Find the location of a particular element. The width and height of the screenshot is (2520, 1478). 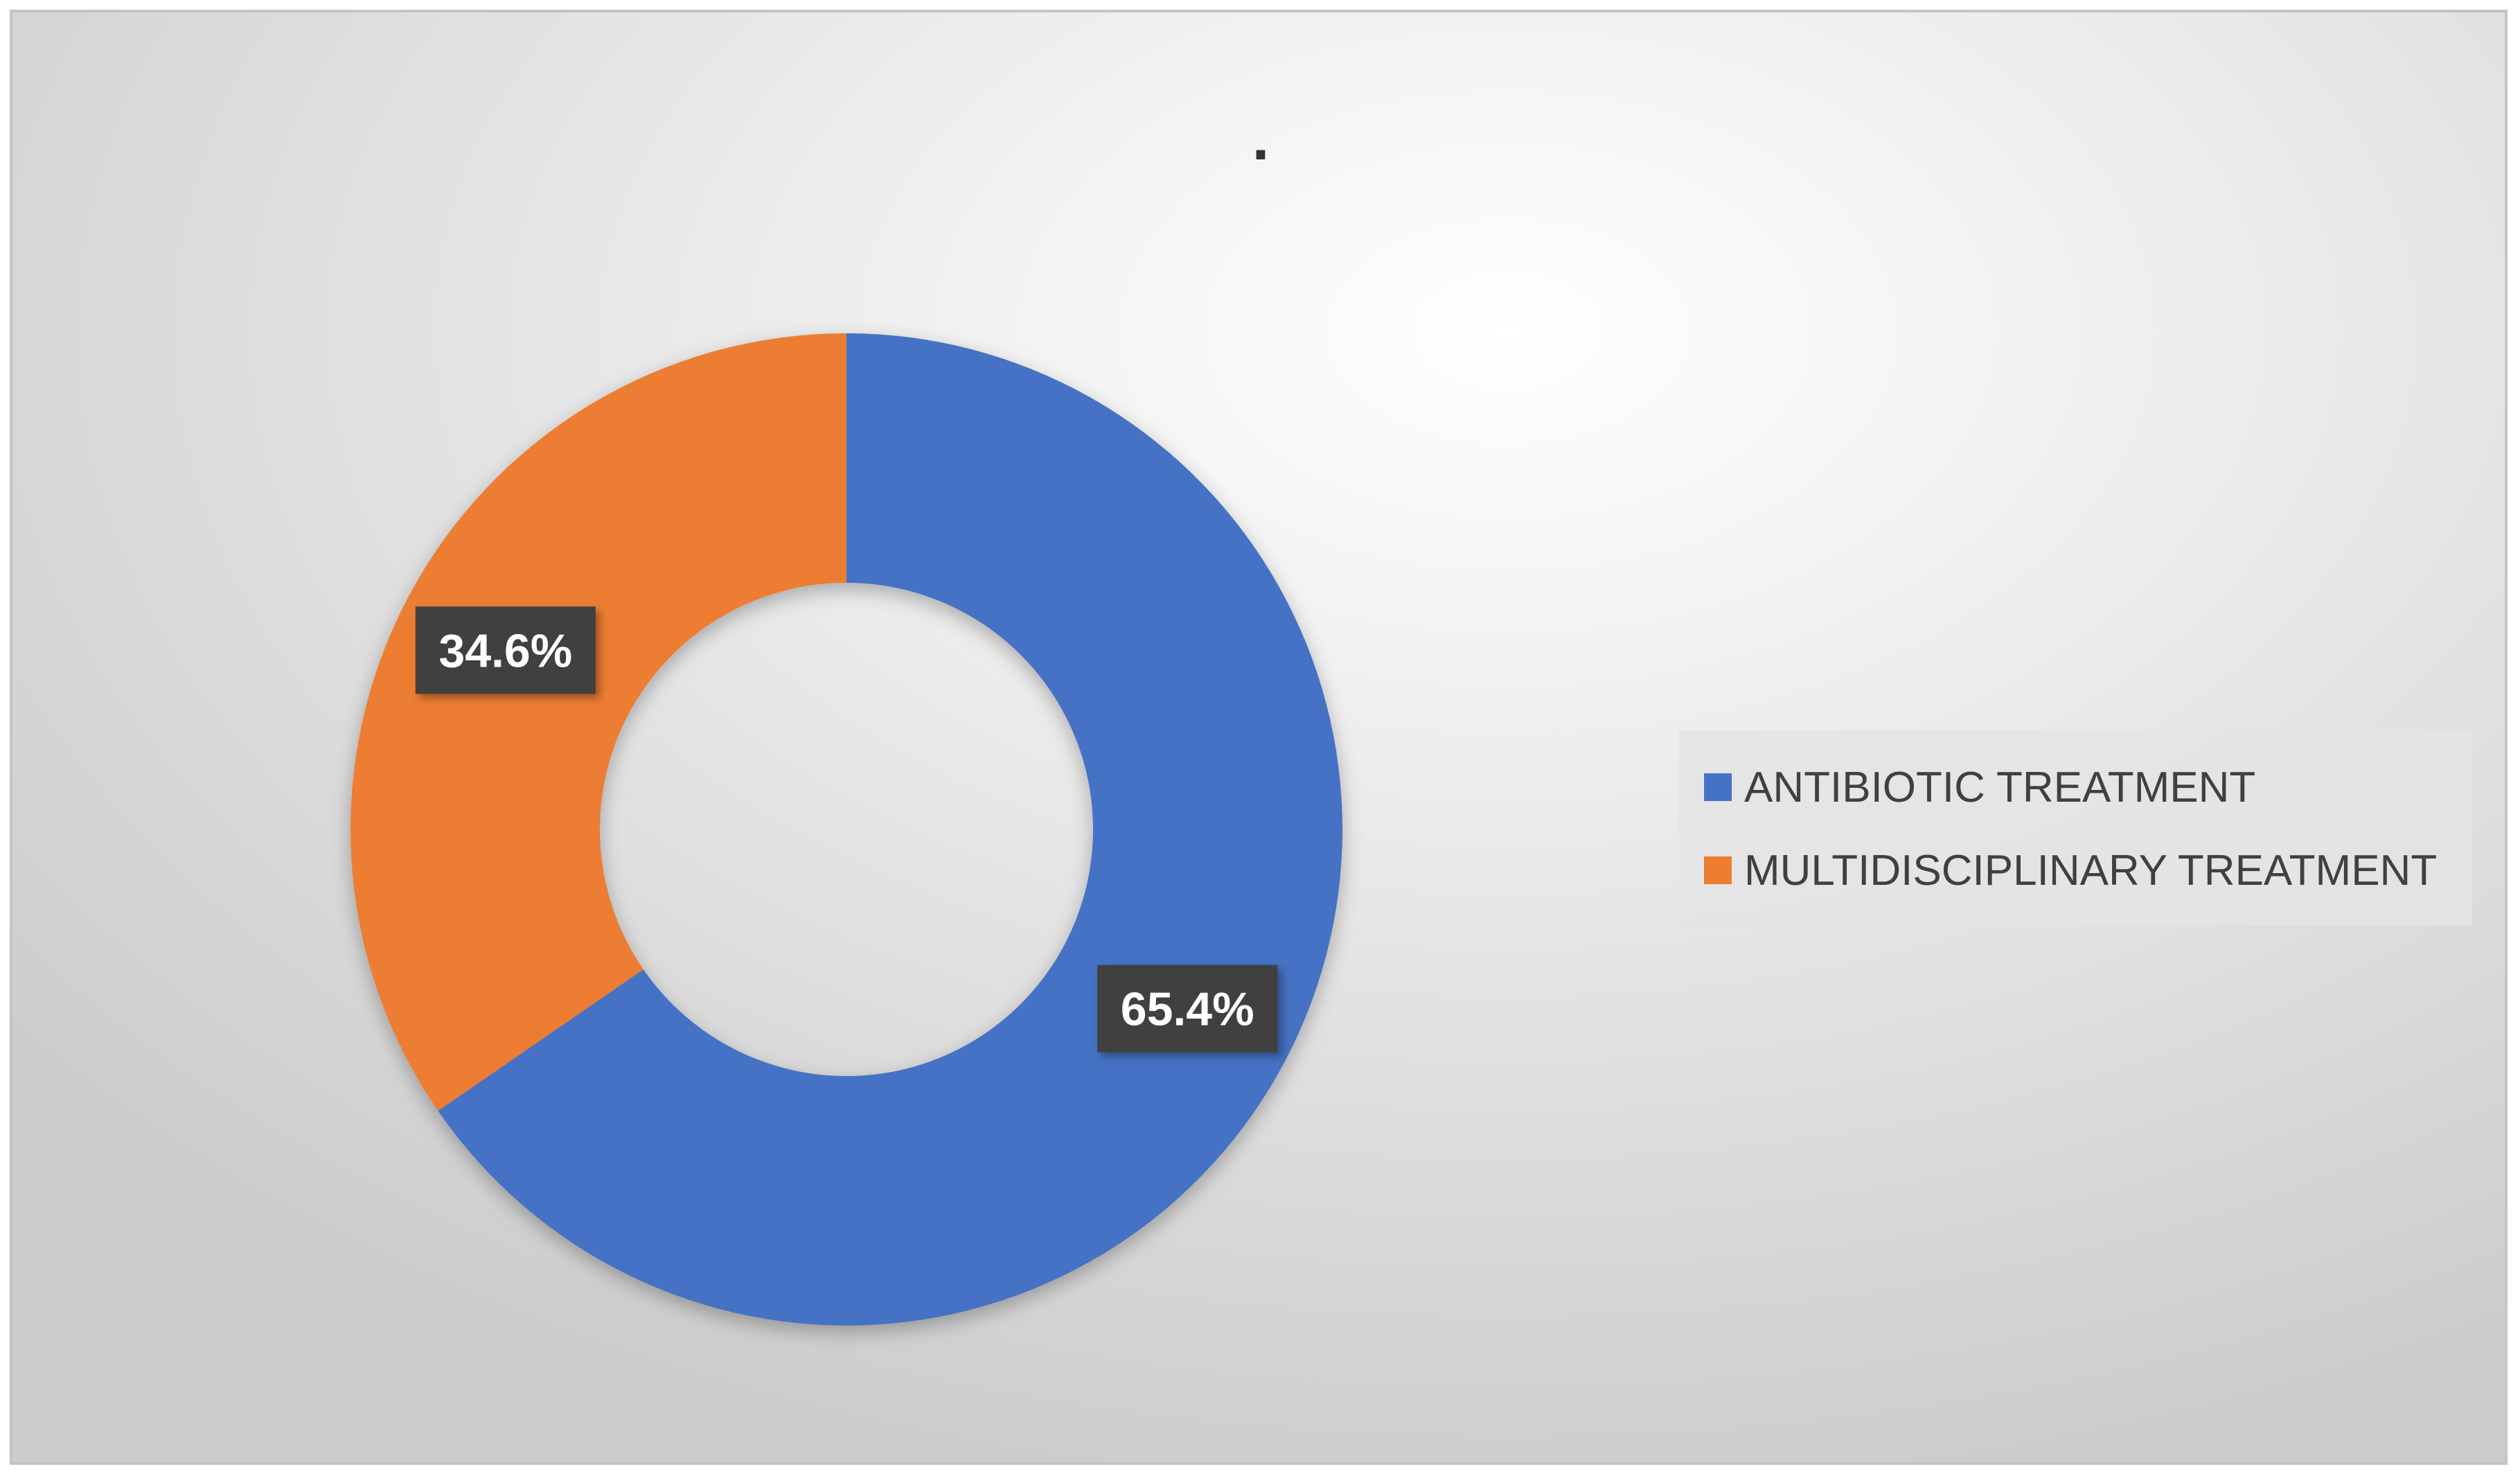

legend-item-antibiotic: ANTIBIOTIC TREATMENT is located at coordinates (1979, 787).